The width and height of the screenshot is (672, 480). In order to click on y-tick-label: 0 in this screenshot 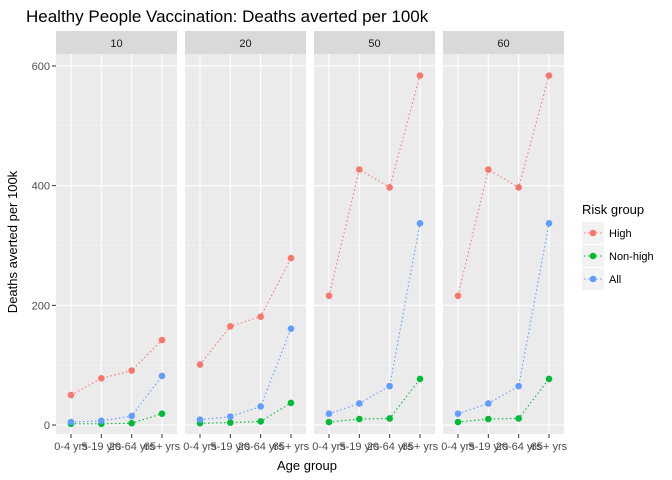, I will do `click(47, 426)`.